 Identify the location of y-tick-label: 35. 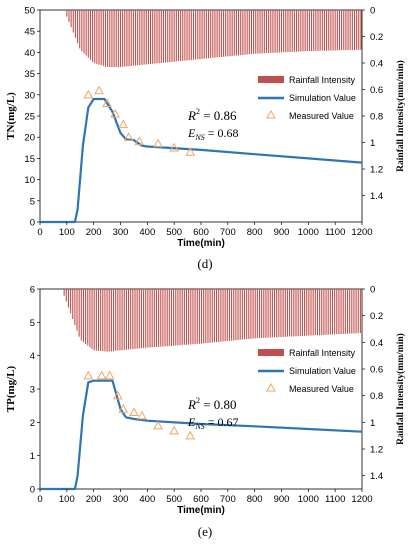
(29, 74).